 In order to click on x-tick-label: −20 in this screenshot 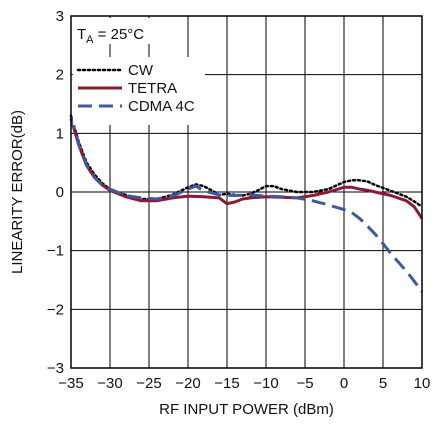, I will do `click(187, 383)`.